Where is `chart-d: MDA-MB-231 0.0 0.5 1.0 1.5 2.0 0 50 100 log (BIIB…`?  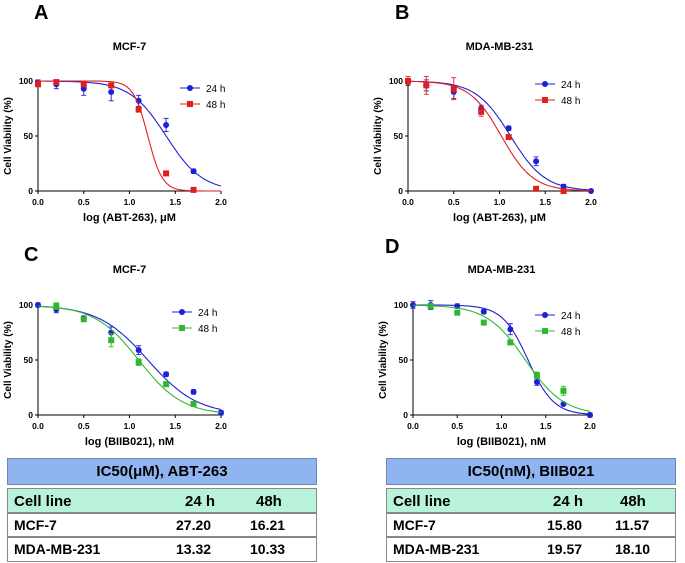 chart-d: MDA-MB-231 0.0 0.5 1.0 1.5 2.0 0 50 100 log (BIIB… is located at coordinates (487, 356).